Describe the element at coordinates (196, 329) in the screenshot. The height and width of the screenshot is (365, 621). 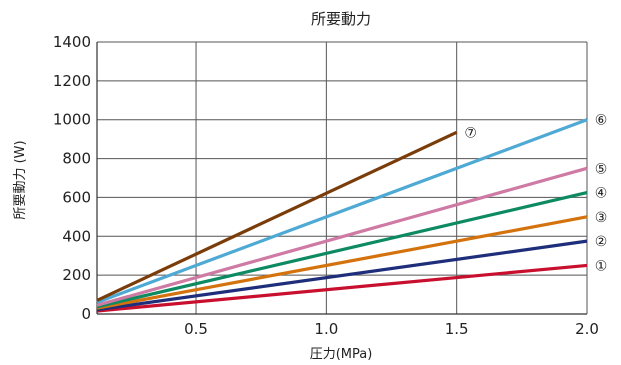
I see `x-tick-label: 0.5` at that location.